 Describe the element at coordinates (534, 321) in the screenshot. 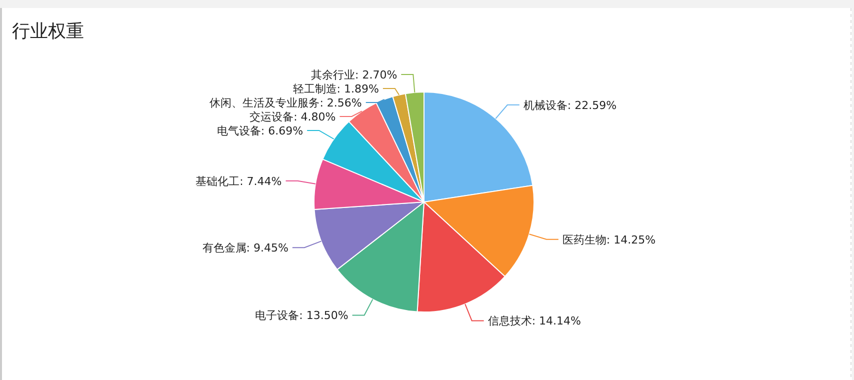

I see `slice-label: 信息技术: 14.14%` at that location.